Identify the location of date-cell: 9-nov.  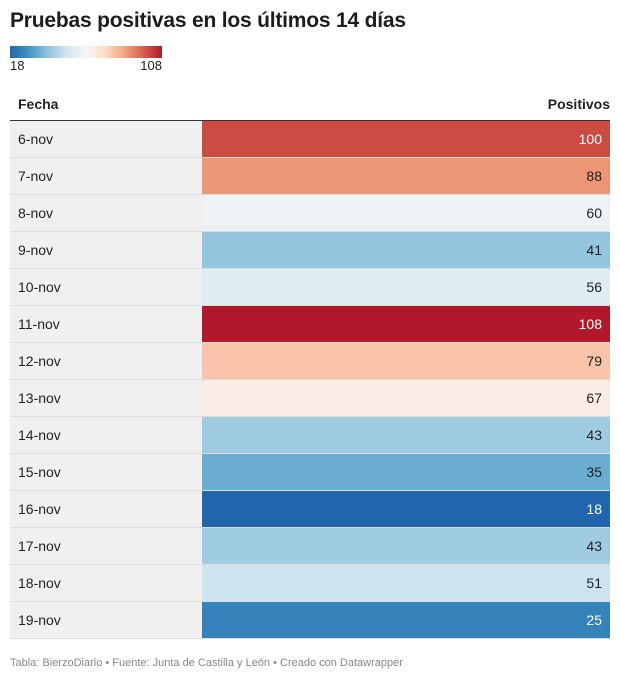
(106, 250).